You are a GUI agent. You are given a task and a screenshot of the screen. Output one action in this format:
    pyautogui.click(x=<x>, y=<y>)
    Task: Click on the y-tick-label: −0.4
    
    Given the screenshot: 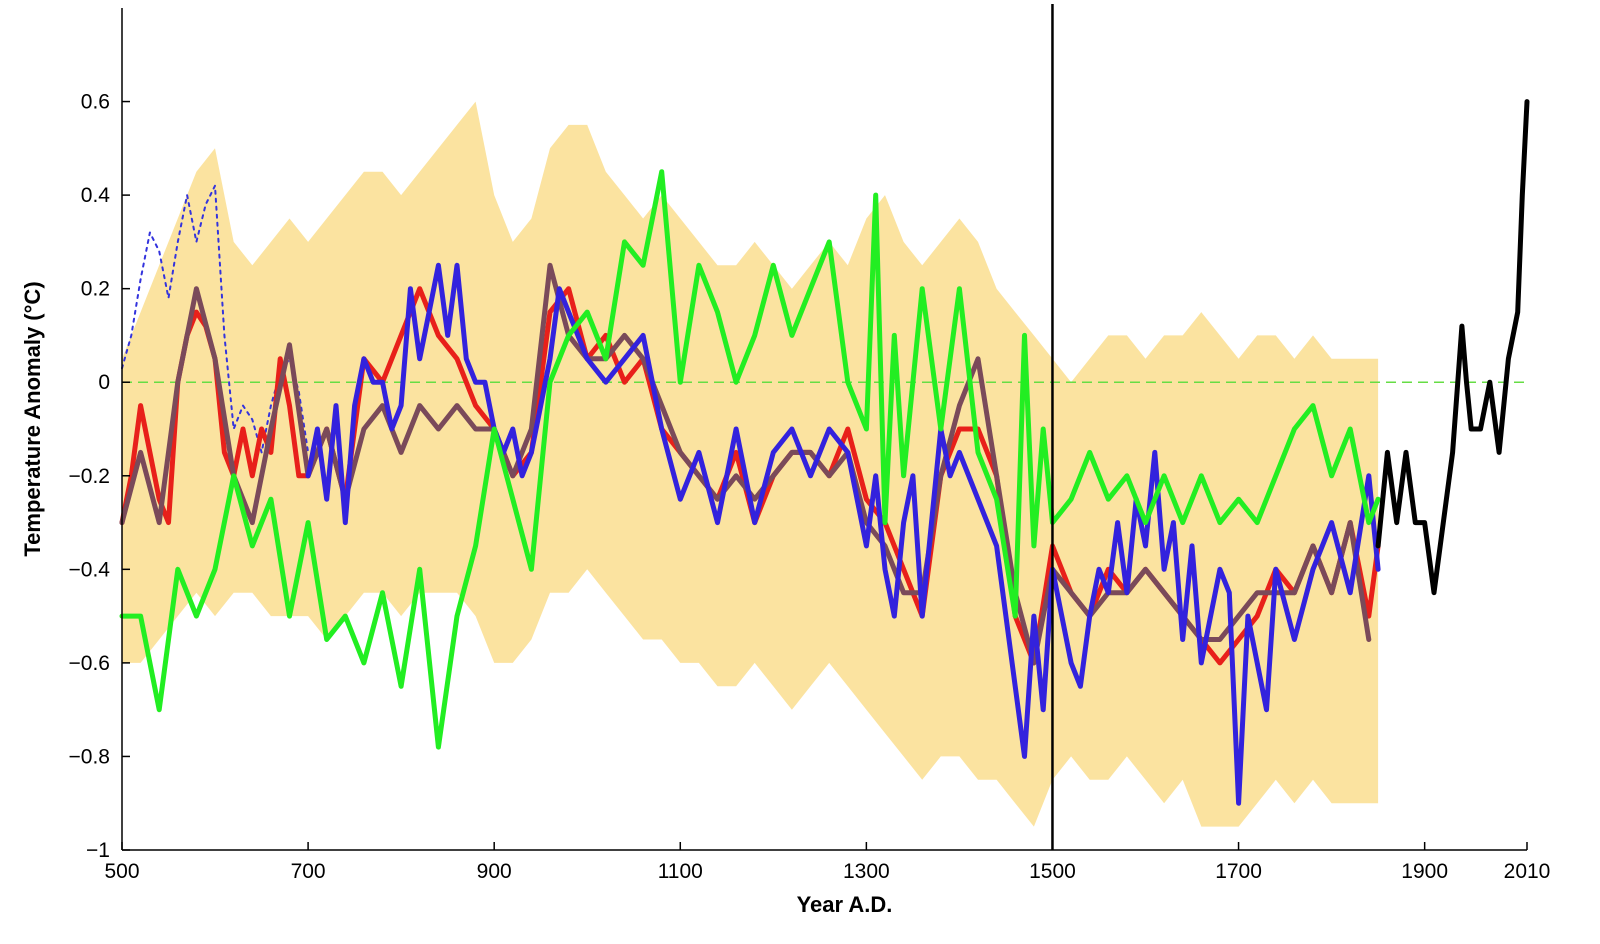 What is the action you would take?
    pyautogui.click(x=90, y=569)
    